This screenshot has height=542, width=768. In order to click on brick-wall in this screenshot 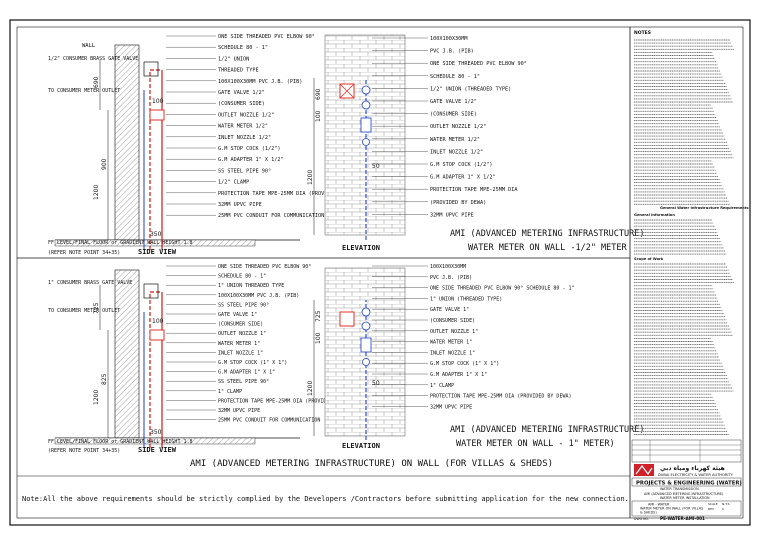, I will do `click(365, 135)`.